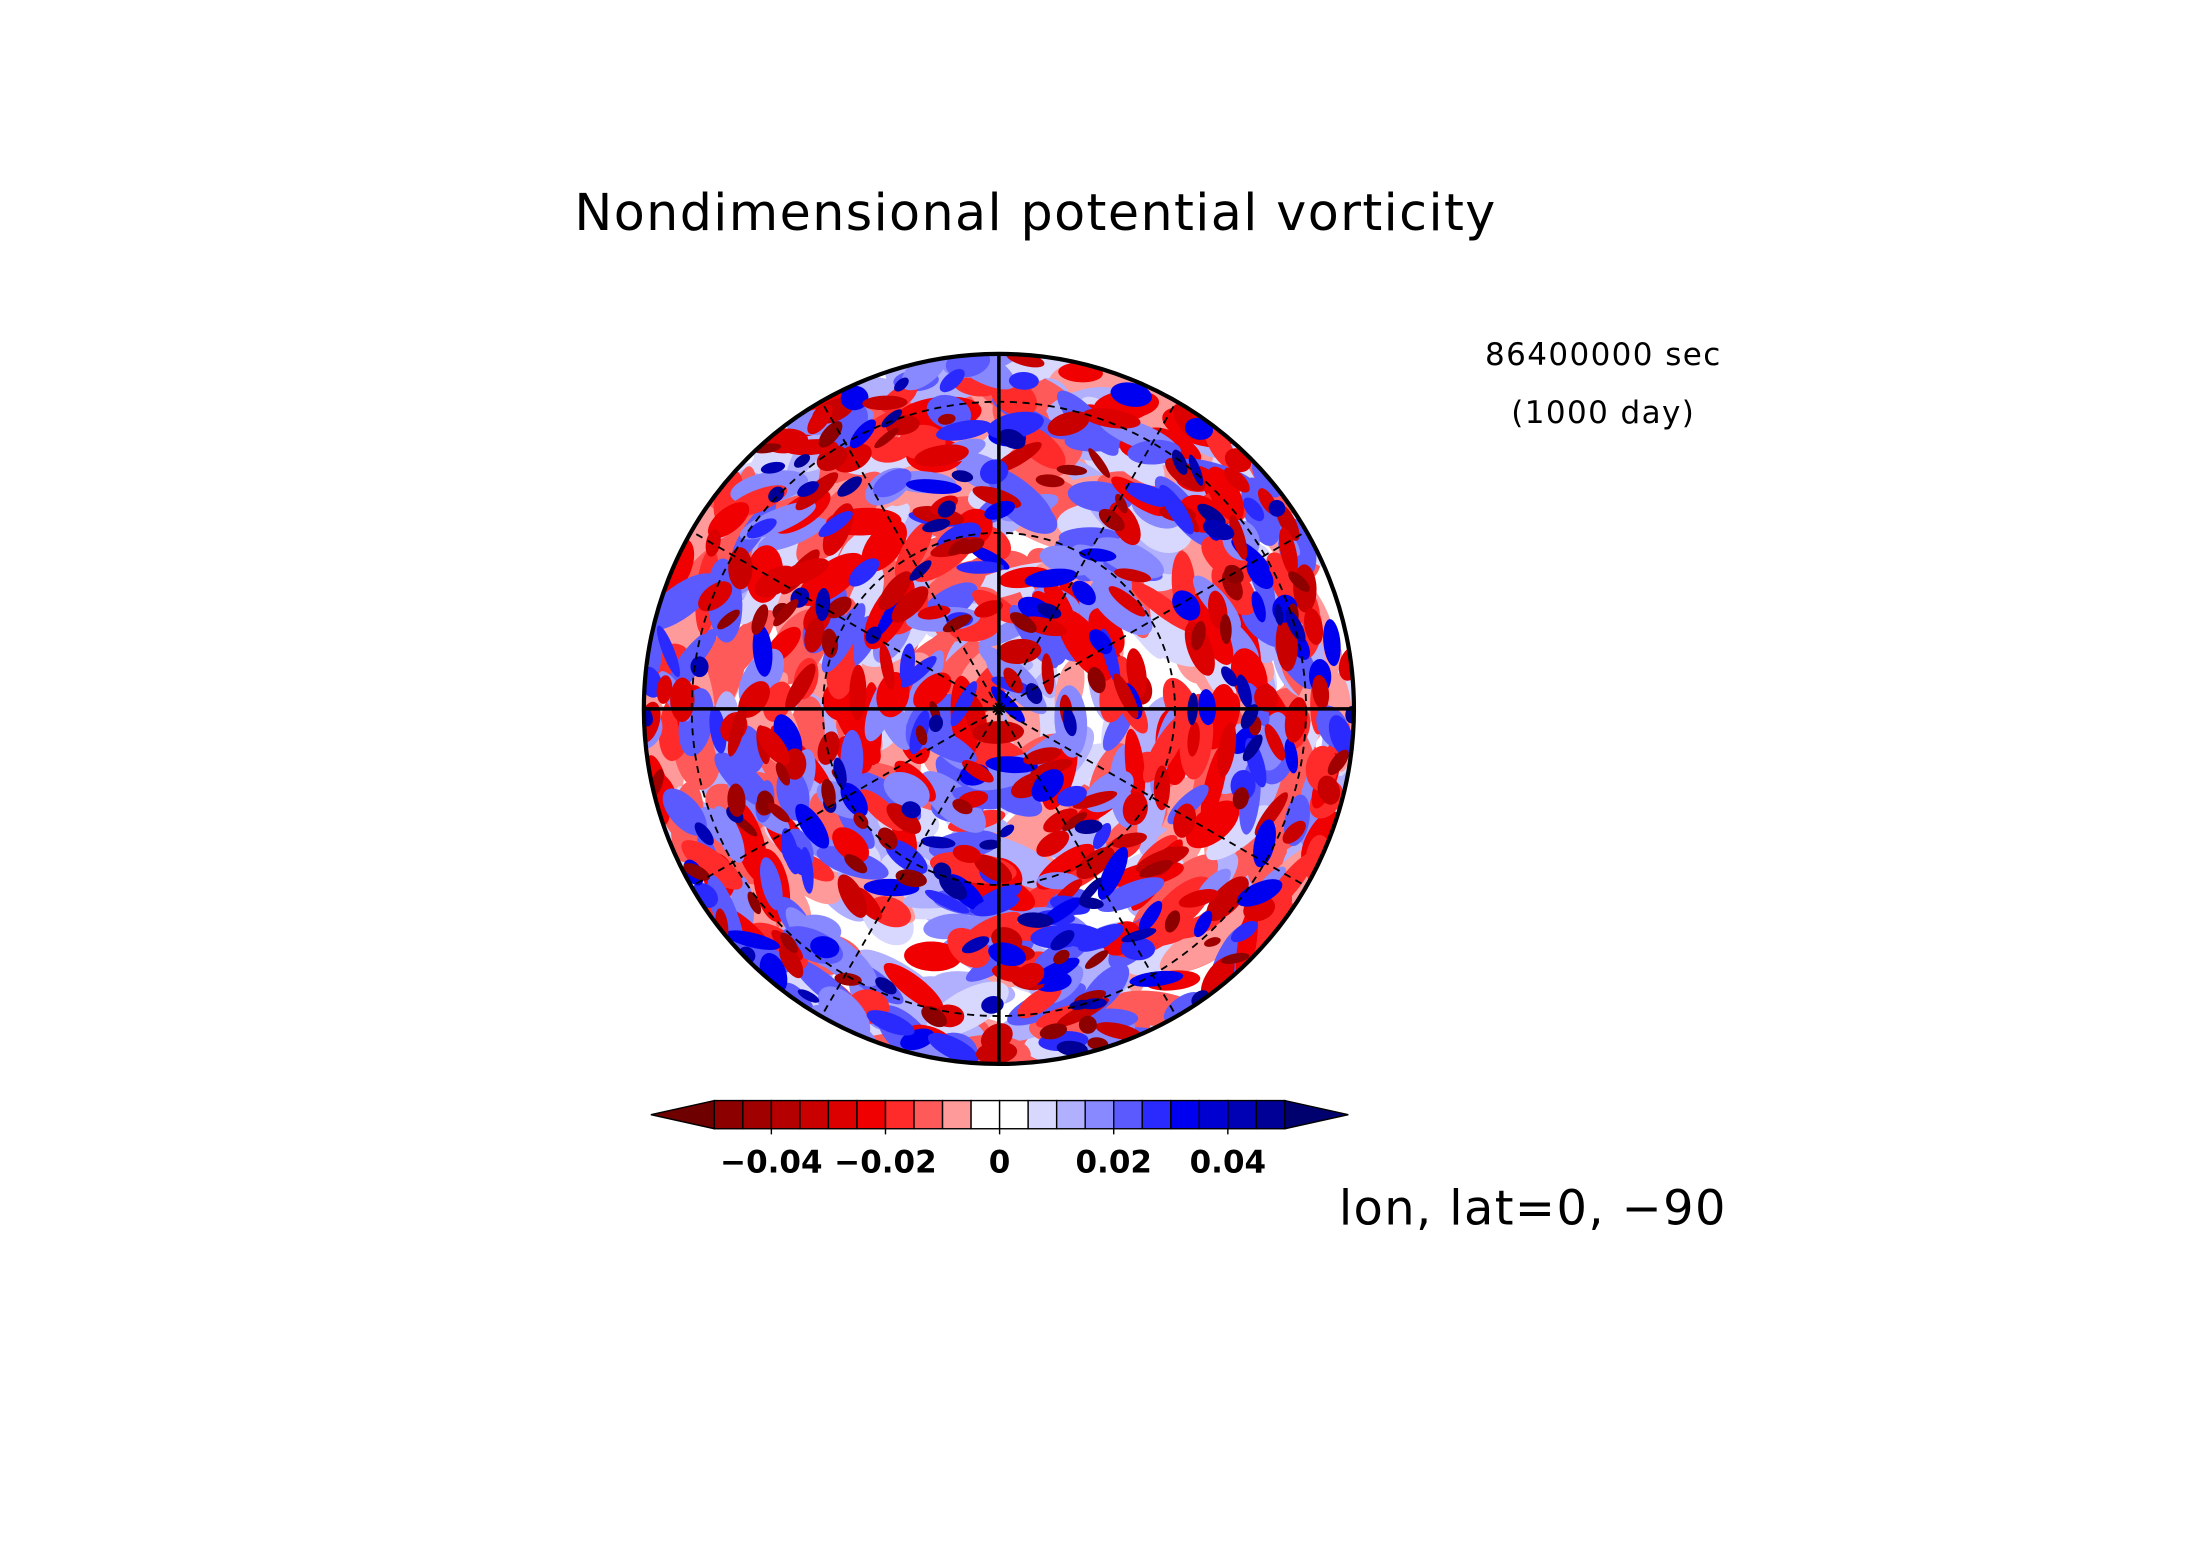  I want to click on day-label: (1000 day), so click(1603, 413).